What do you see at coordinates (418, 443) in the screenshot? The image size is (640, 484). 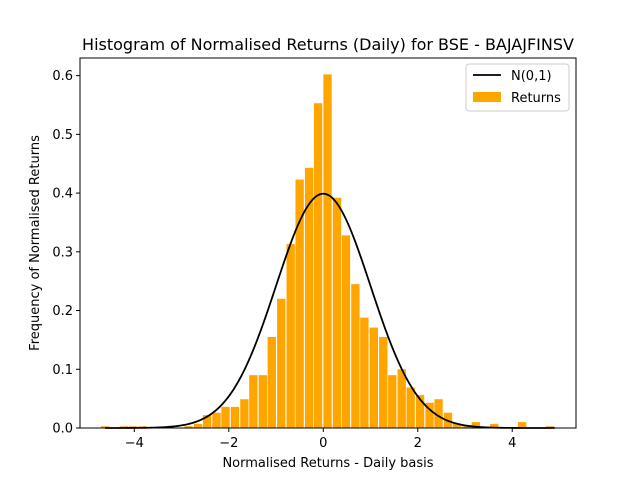 I see `x-tick-label: 2` at bounding box center [418, 443].